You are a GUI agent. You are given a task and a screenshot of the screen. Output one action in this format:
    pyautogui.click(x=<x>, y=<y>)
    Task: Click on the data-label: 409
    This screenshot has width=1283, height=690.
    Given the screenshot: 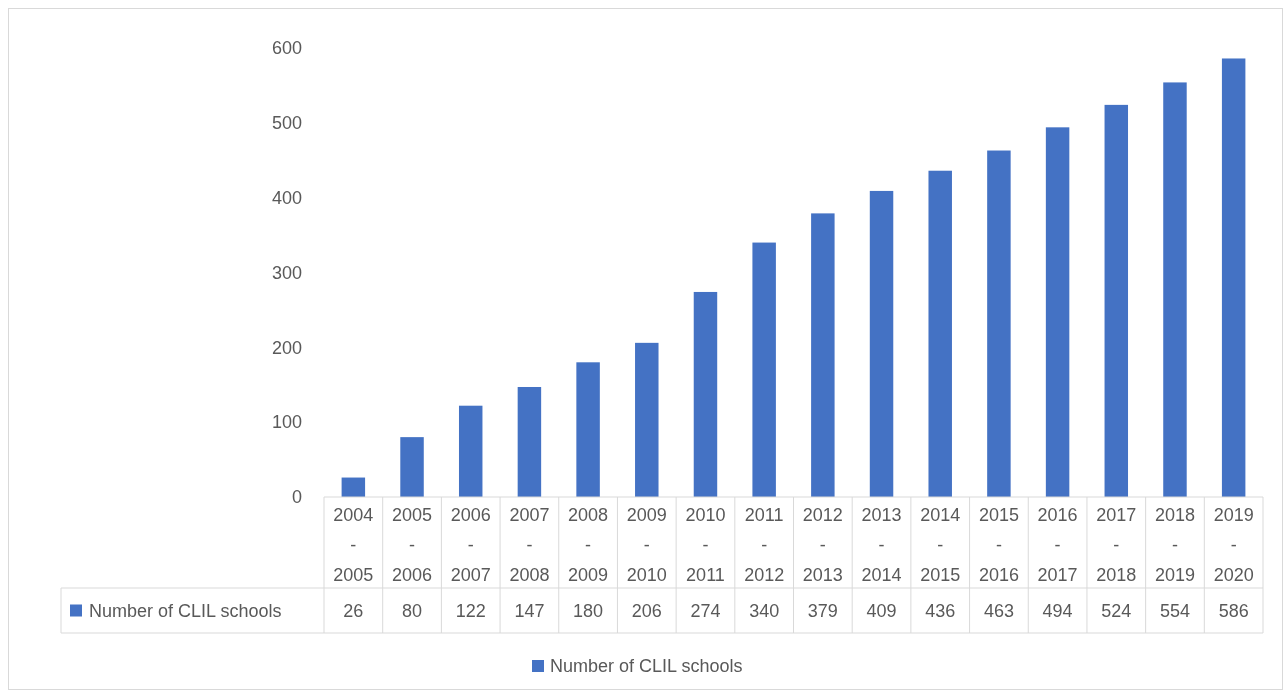 What is the action you would take?
    pyautogui.click(x=881, y=610)
    